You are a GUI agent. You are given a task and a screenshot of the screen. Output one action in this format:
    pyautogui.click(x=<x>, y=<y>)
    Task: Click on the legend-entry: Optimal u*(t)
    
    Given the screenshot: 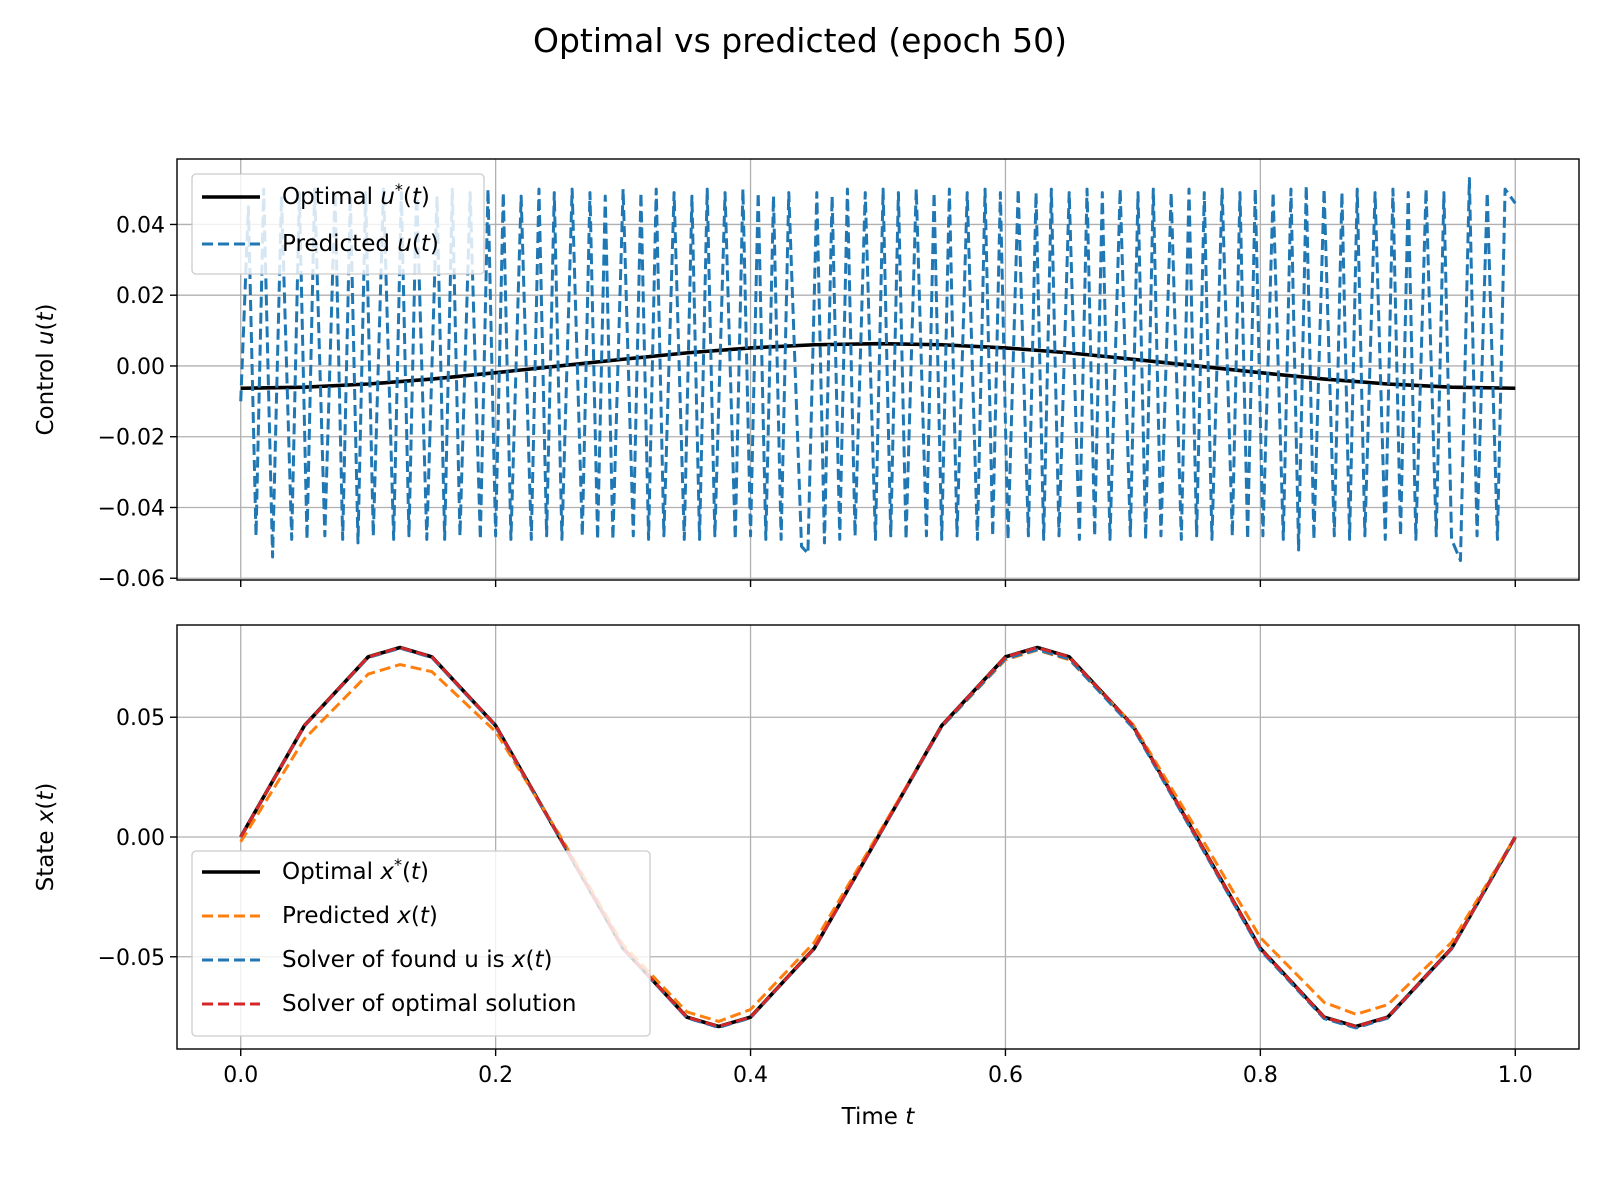 What is the action you would take?
    pyautogui.click(x=356, y=195)
    